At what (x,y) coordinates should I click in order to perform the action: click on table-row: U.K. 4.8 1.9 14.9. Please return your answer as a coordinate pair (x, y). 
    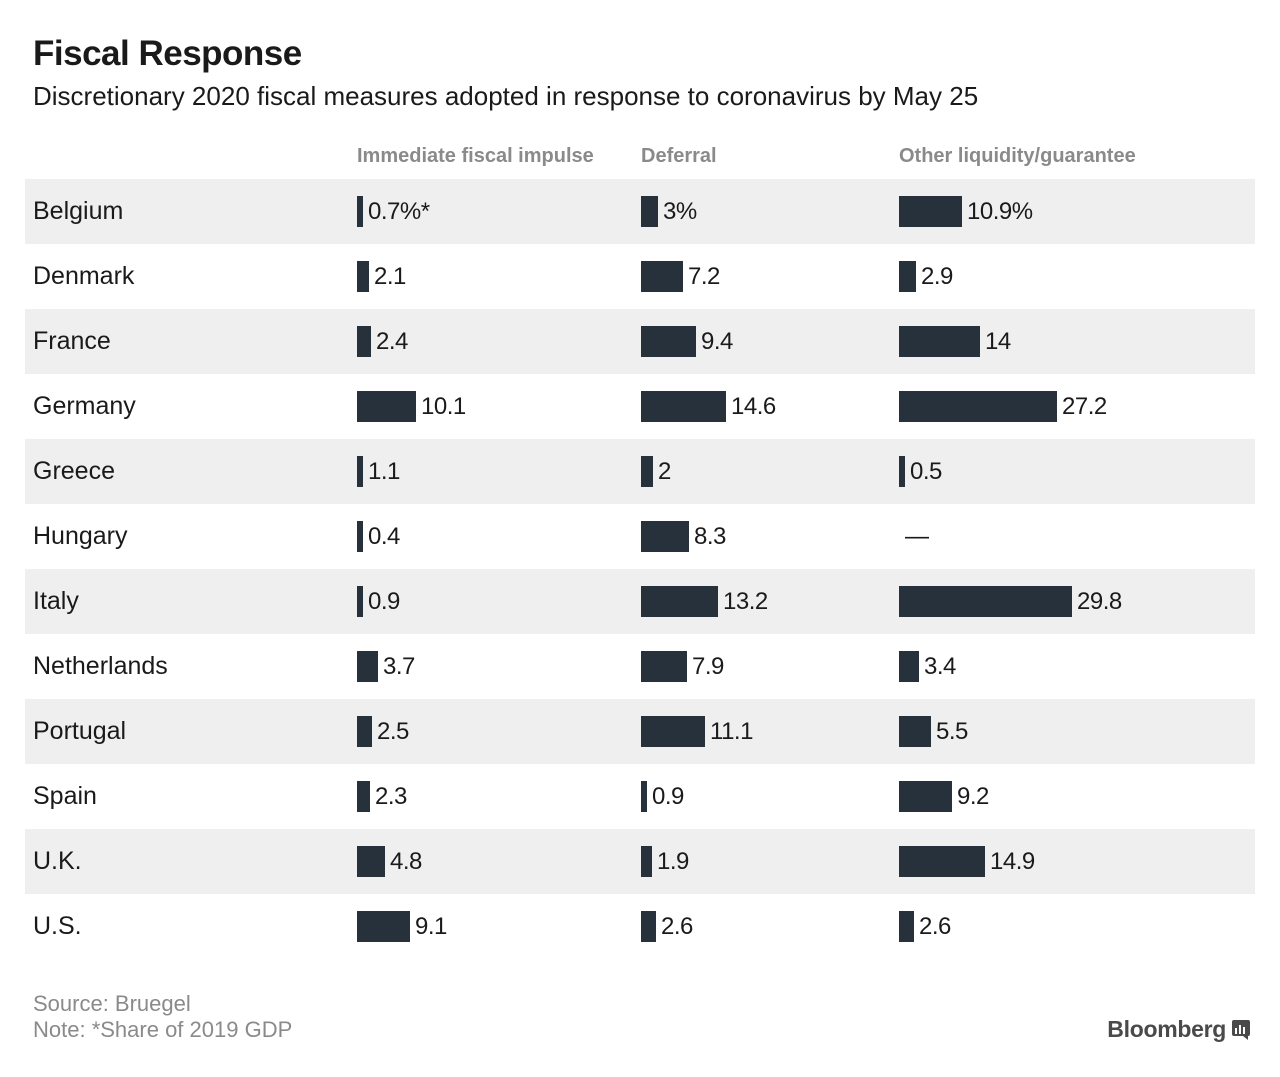
    Looking at the image, I should click on (640, 861).